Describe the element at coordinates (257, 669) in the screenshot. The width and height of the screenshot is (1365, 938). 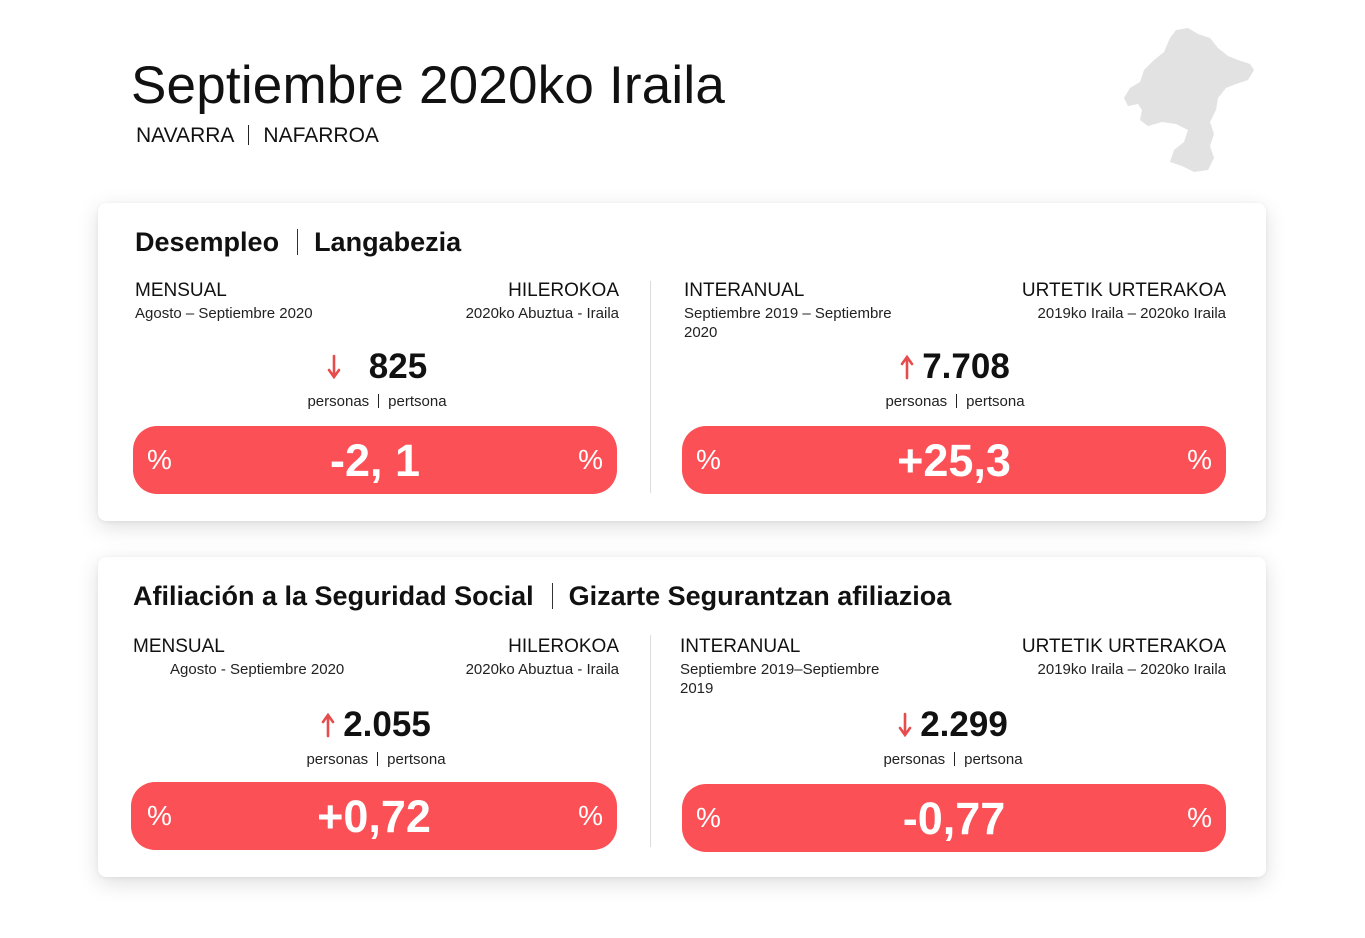
I see `monthly-period-es: Agosto - Septiembre 2020` at that location.